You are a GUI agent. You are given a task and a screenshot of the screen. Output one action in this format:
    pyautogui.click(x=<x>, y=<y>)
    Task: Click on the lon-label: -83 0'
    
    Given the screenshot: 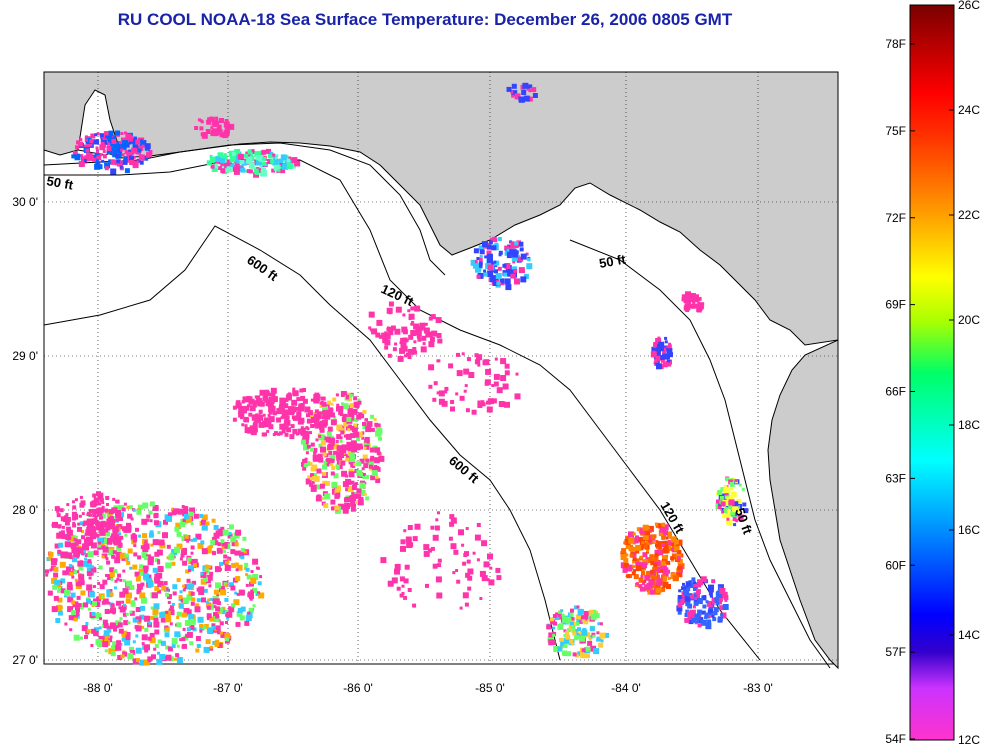 What is the action you would take?
    pyautogui.click(x=758, y=688)
    